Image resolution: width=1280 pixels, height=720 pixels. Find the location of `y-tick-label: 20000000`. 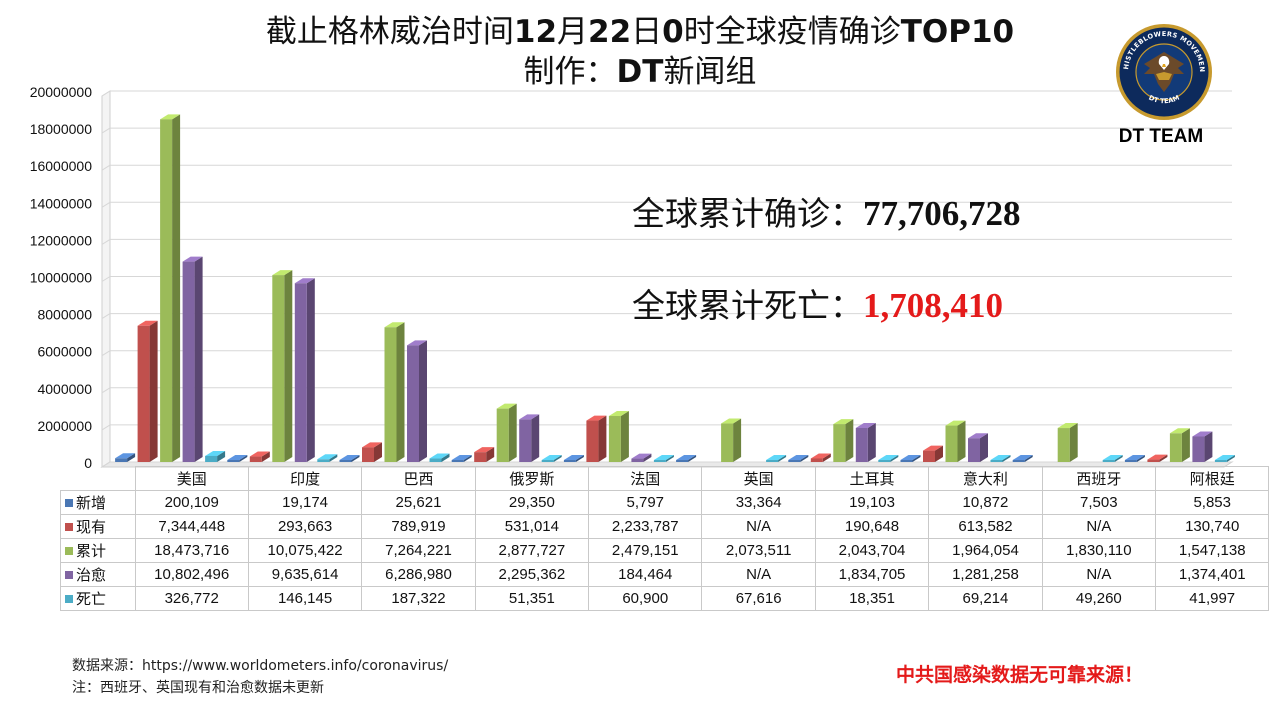

y-tick-label: 20000000 is located at coordinates (61, 92).